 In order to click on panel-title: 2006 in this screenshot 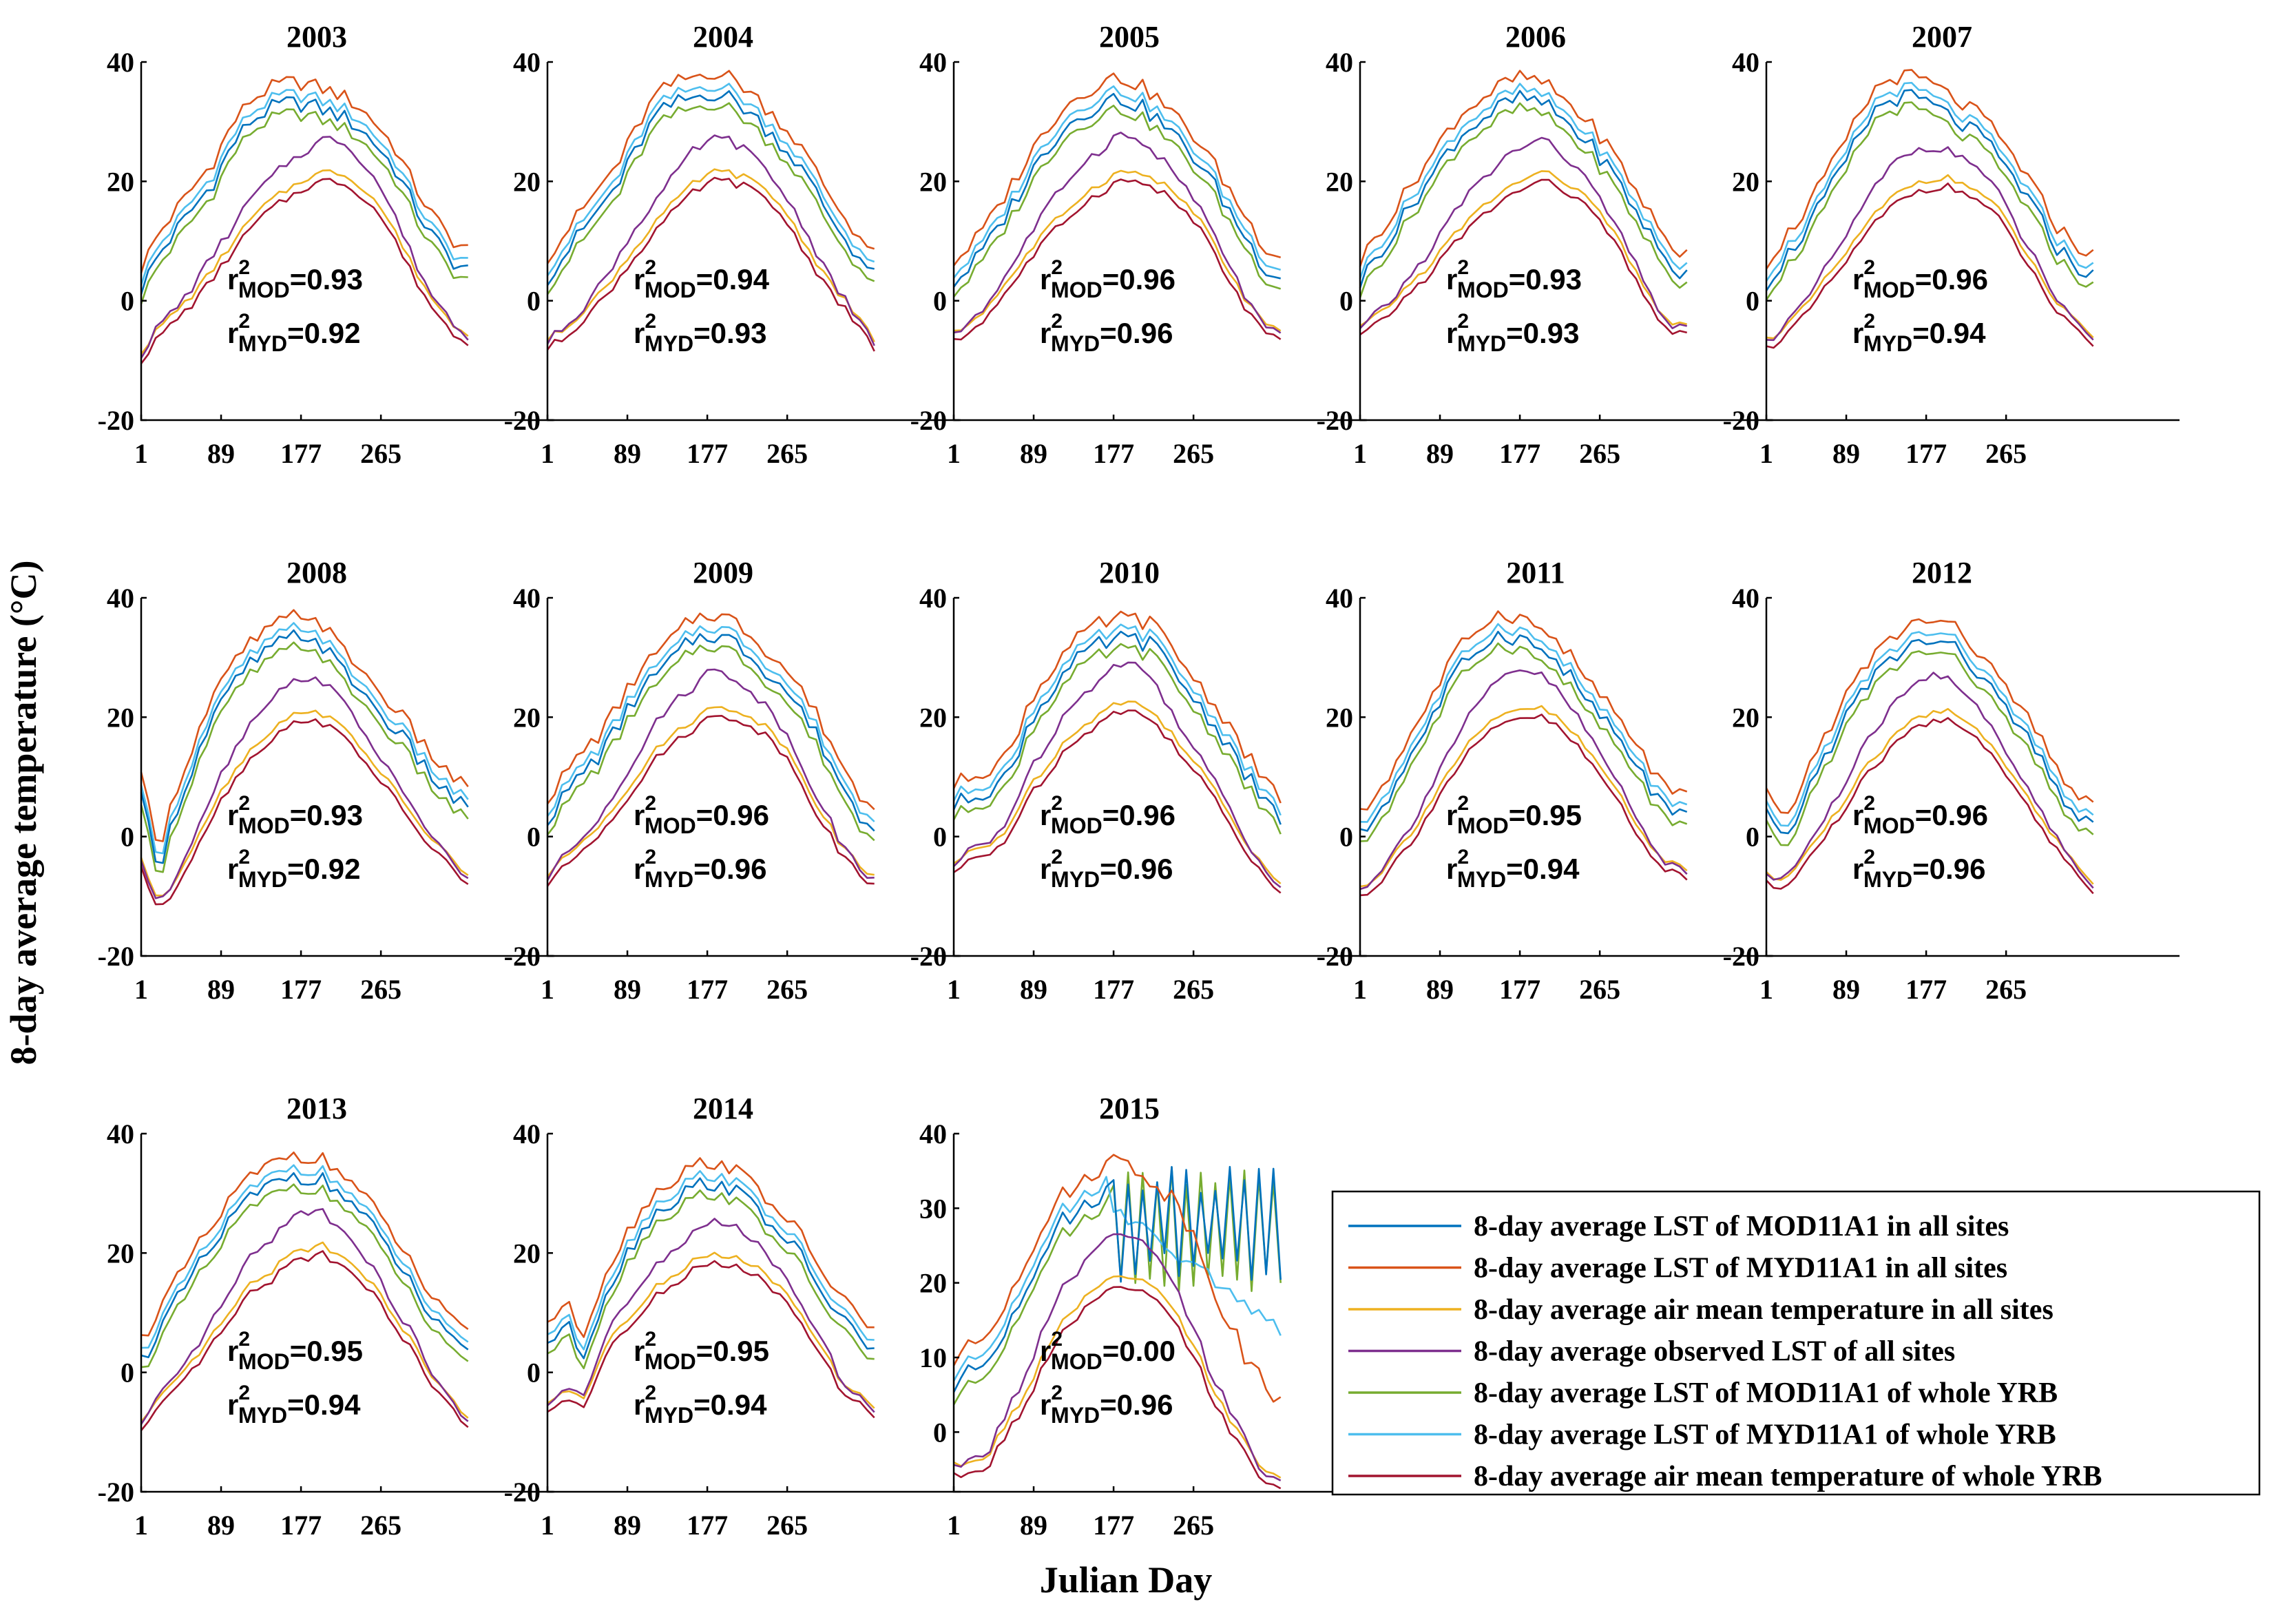, I will do `click(1536, 37)`.